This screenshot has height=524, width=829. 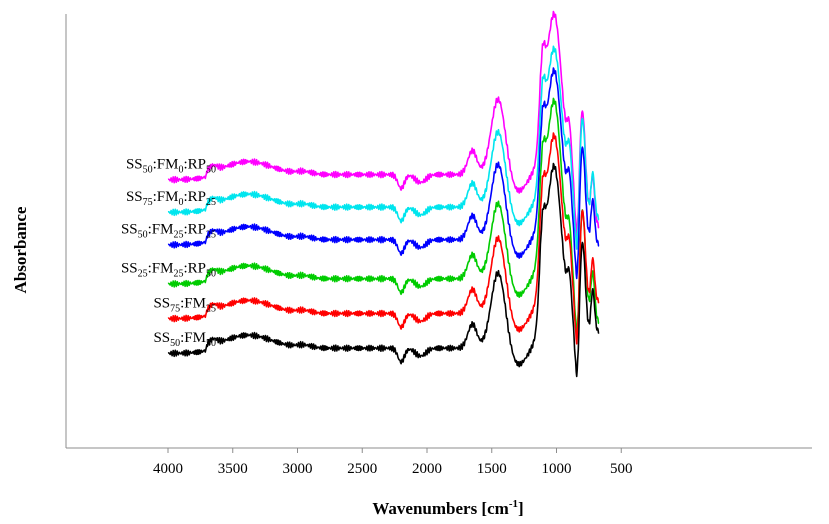 I want to click on x-tick-label: 3000, so click(x=298, y=469).